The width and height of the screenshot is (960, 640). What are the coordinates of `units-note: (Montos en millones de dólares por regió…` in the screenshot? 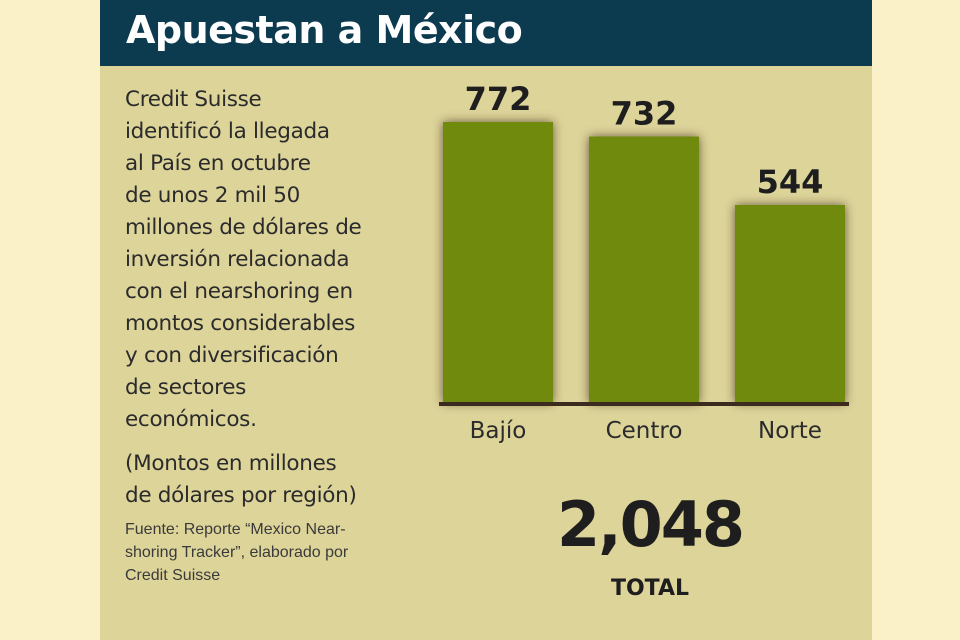 It's located at (275, 480).